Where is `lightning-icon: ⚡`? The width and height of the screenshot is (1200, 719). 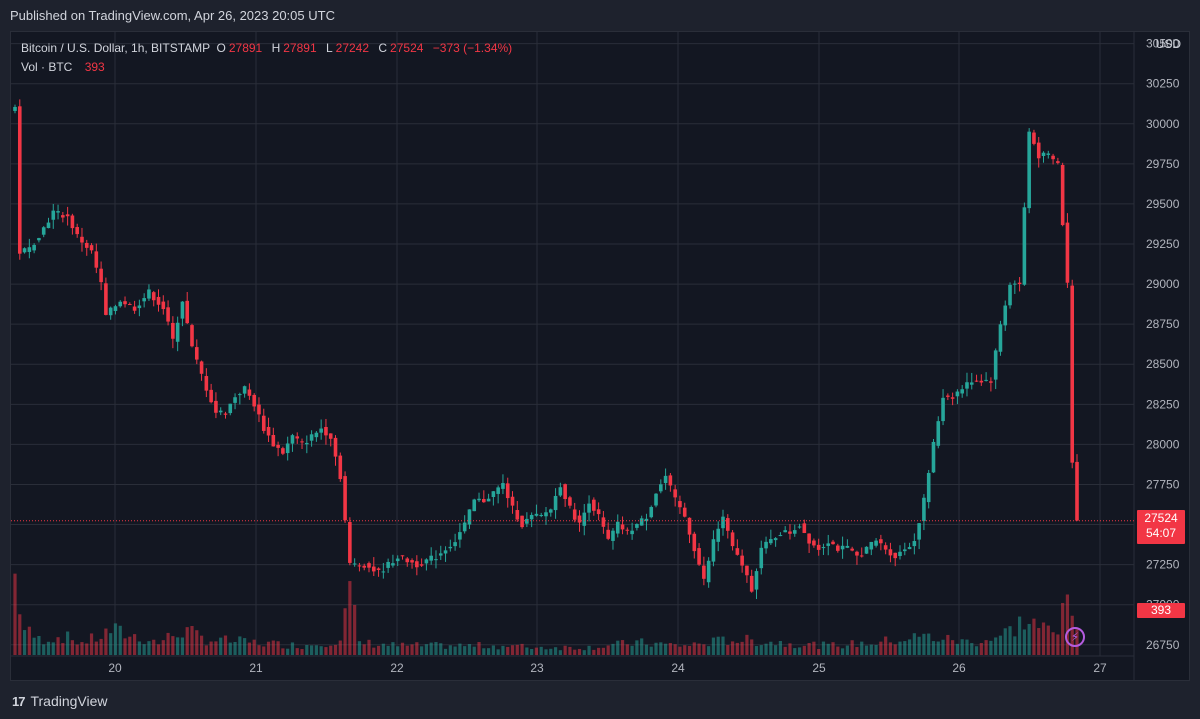 lightning-icon: ⚡ is located at coordinates (1075, 637).